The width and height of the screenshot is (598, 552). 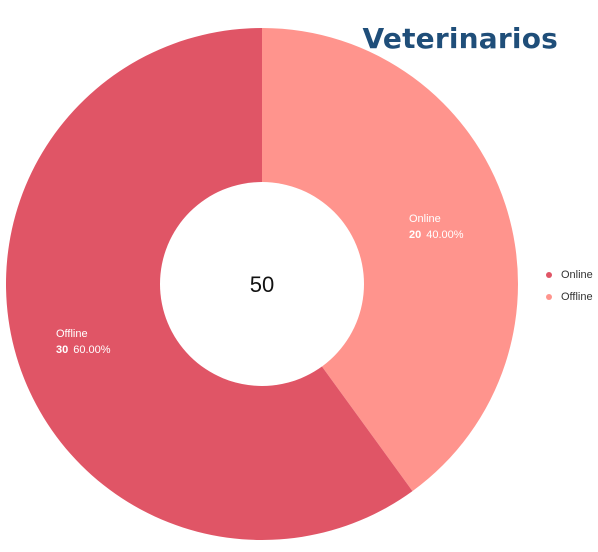 What do you see at coordinates (445, 235) in the screenshot?
I see `slice-value-percent: 40.00%` at bounding box center [445, 235].